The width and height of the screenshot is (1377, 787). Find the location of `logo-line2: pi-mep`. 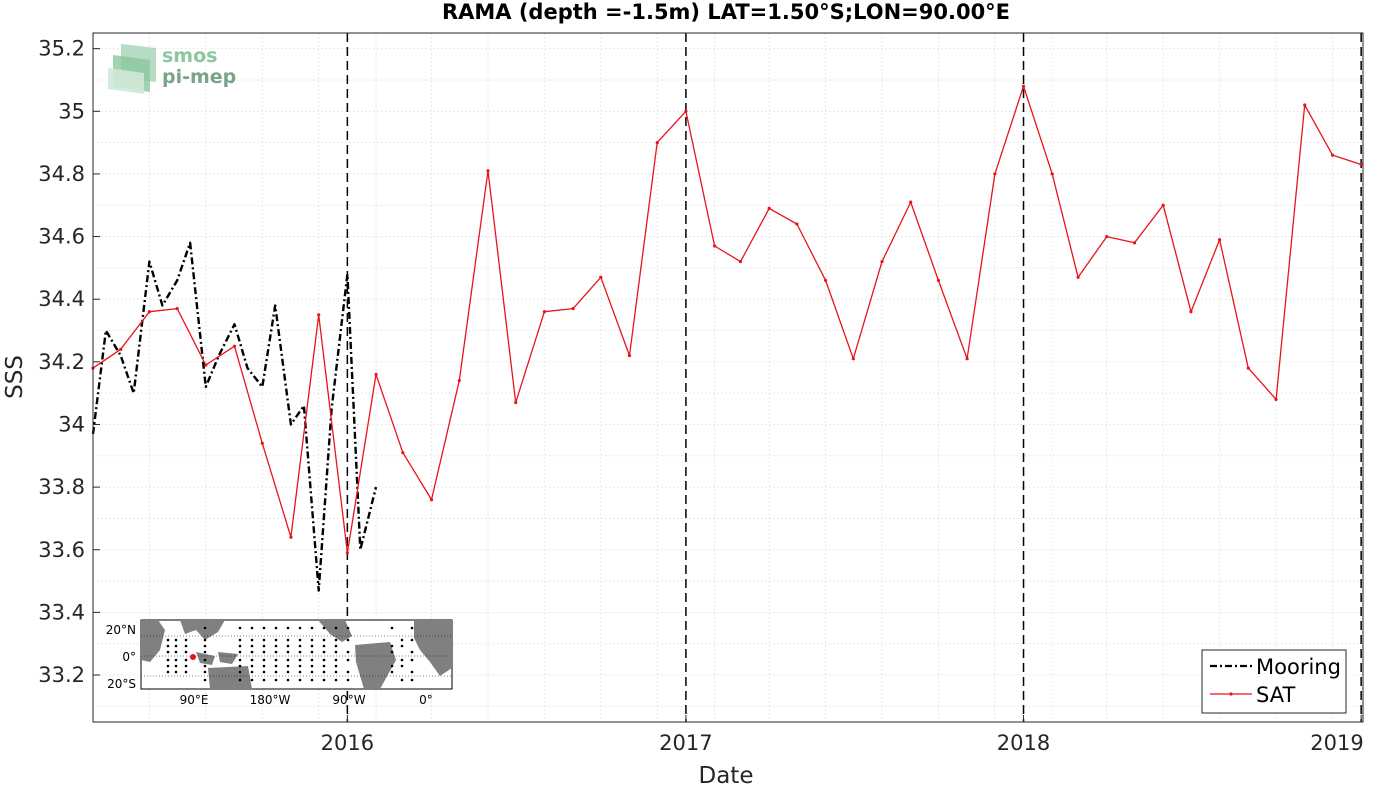

logo-line2: pi-mep is located at coordinates (199, 77).